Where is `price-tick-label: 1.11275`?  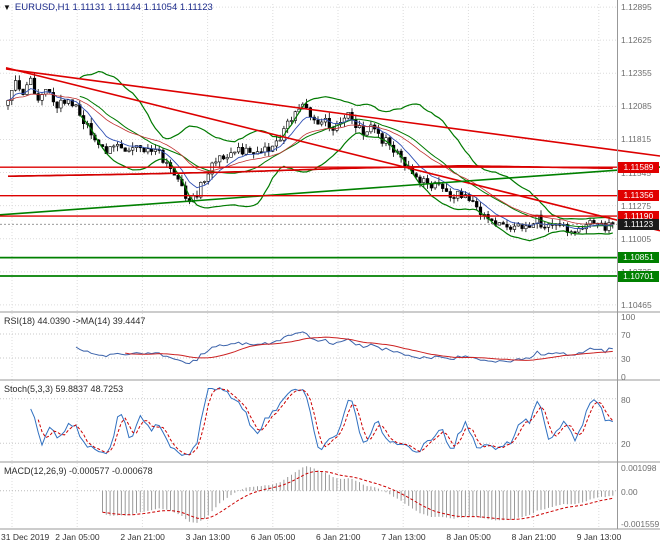 price-tick-label: 1.11275 is located at coordinates (636, 205).